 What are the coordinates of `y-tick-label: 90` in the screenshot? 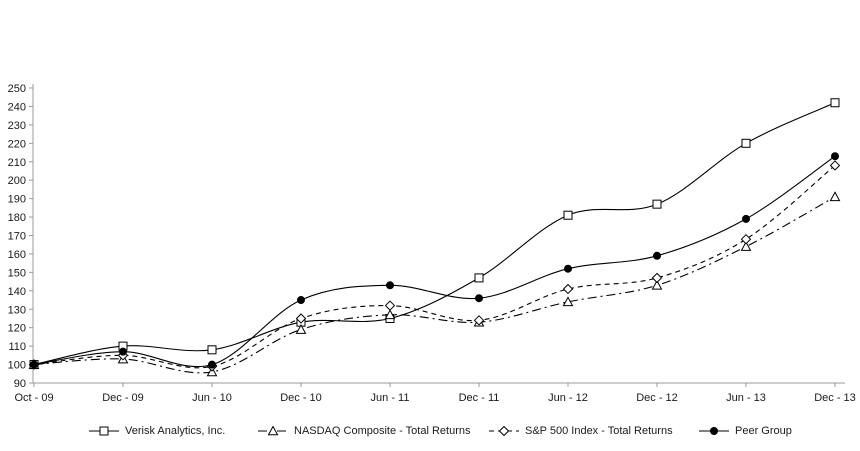 It's located at (20, 384).